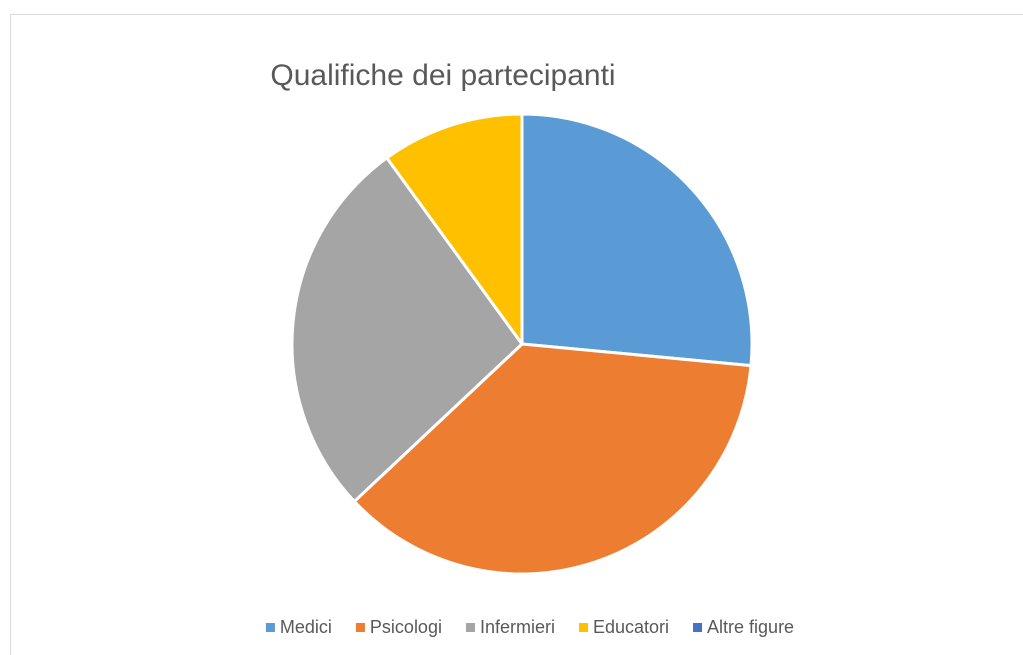 The image size is (1023, 655). Describe the element at coordinates (631, 627) in the screenshot. I see `legend-label: Educatori` at that location.